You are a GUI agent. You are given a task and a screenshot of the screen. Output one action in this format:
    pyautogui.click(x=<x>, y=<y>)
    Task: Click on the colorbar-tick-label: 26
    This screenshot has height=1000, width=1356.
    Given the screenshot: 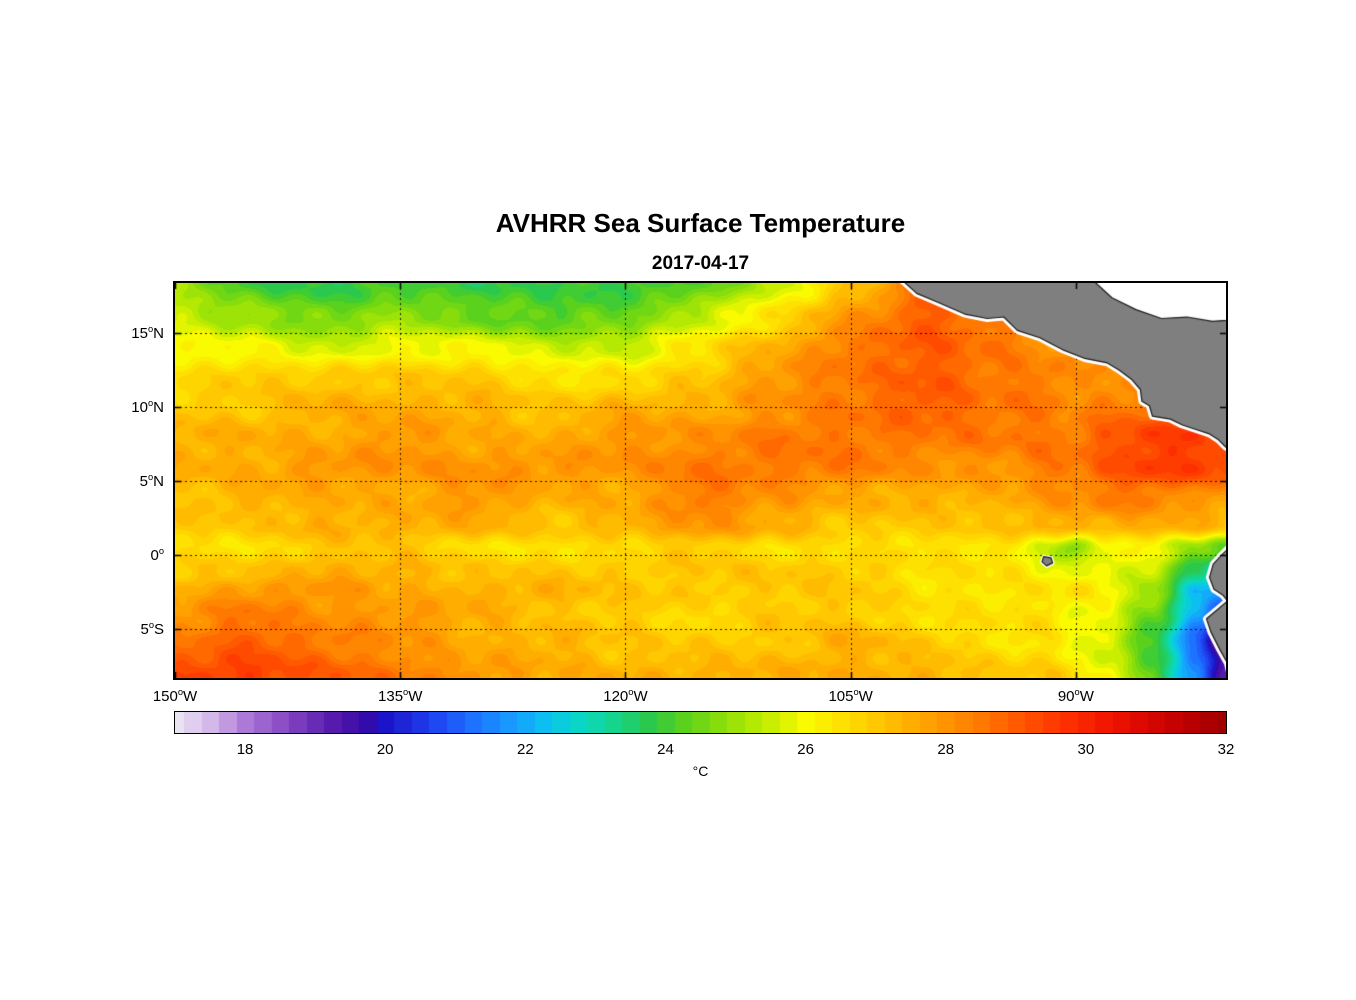 What is the action you would take?
    pyautogui.click(x=805, y=749)
    